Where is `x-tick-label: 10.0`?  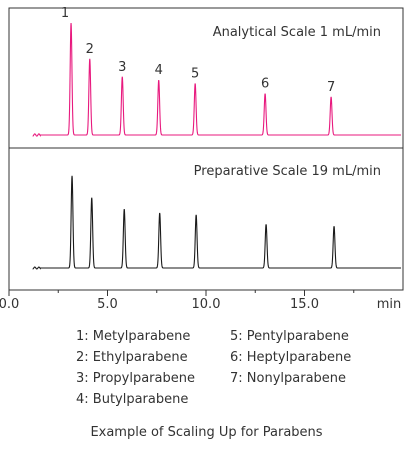 x-tick-label: 10.0 is located at coordinates (206, 304).